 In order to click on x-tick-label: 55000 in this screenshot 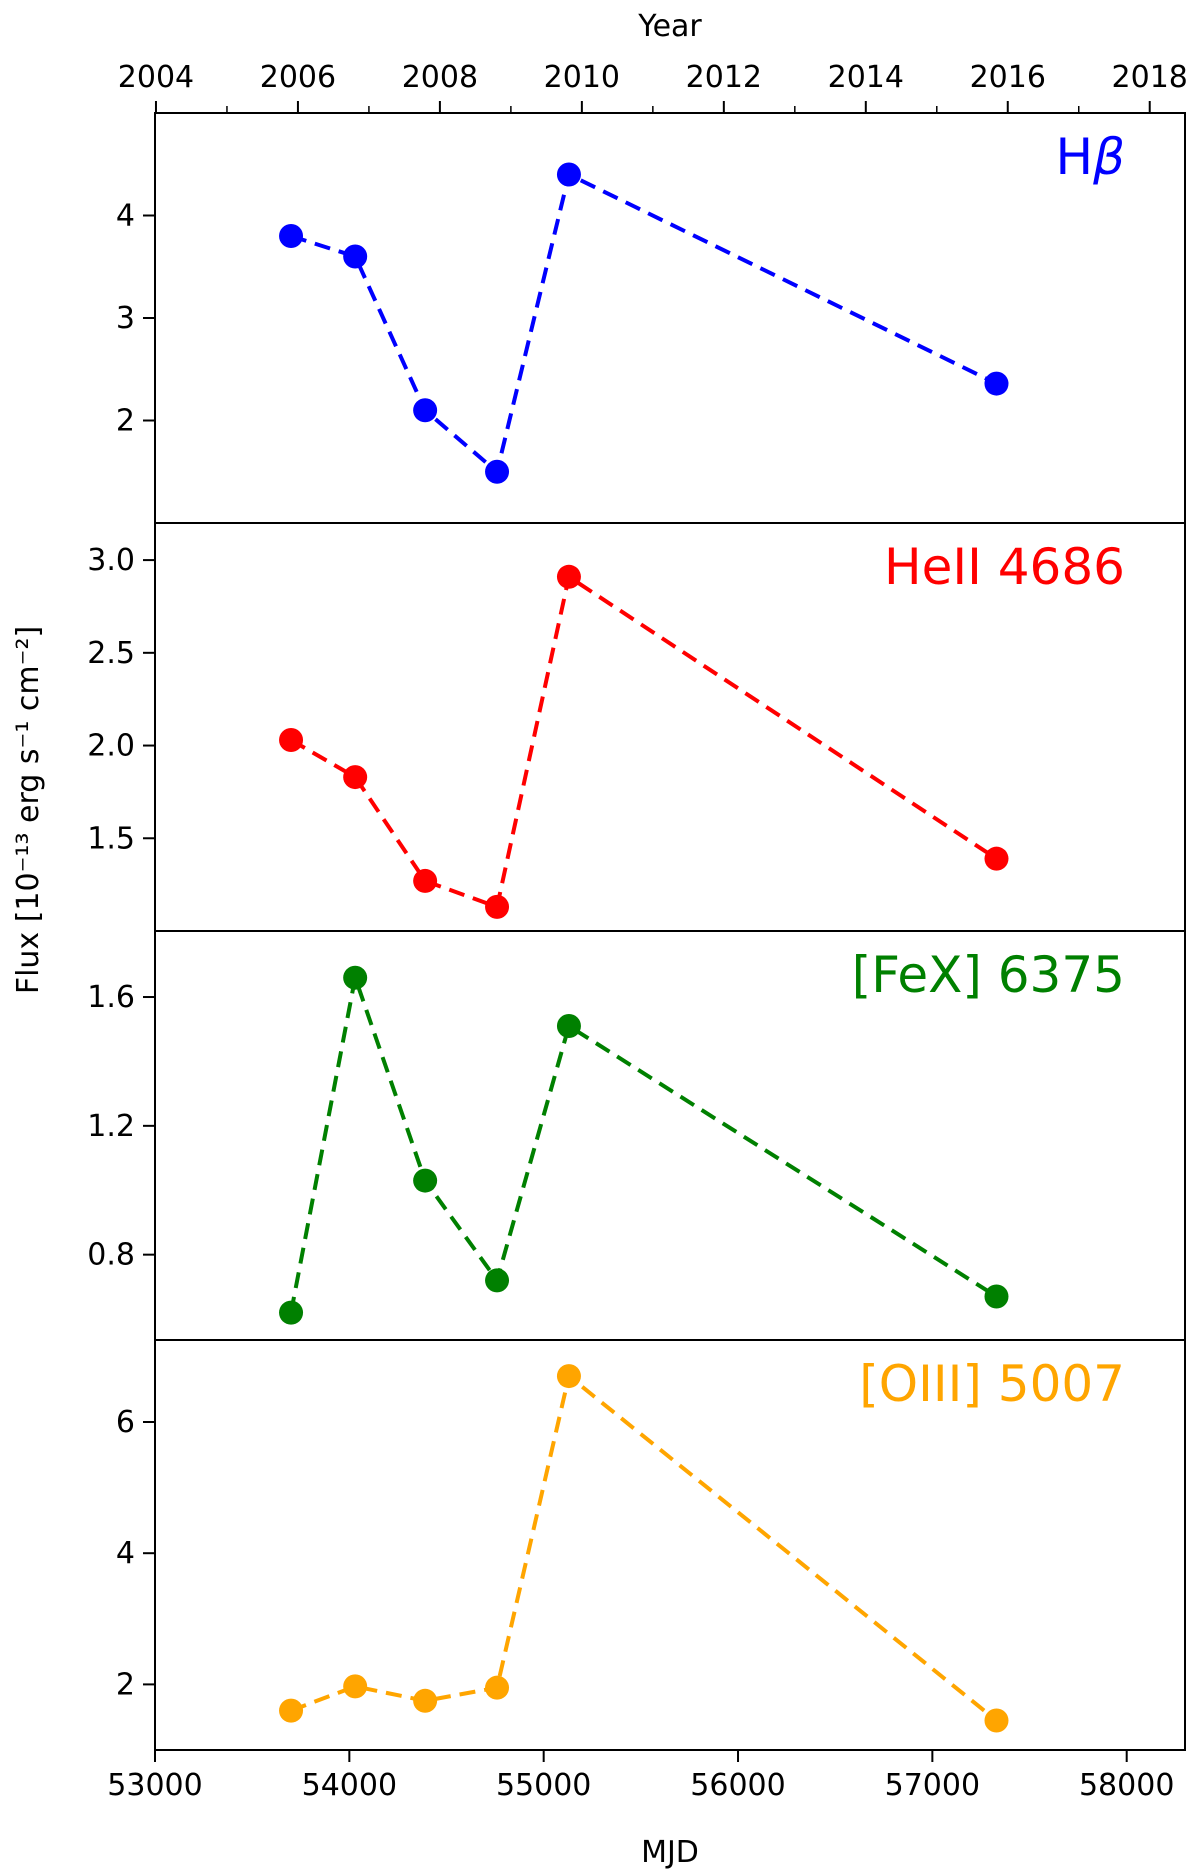, I will do `click(543, 1785)`.